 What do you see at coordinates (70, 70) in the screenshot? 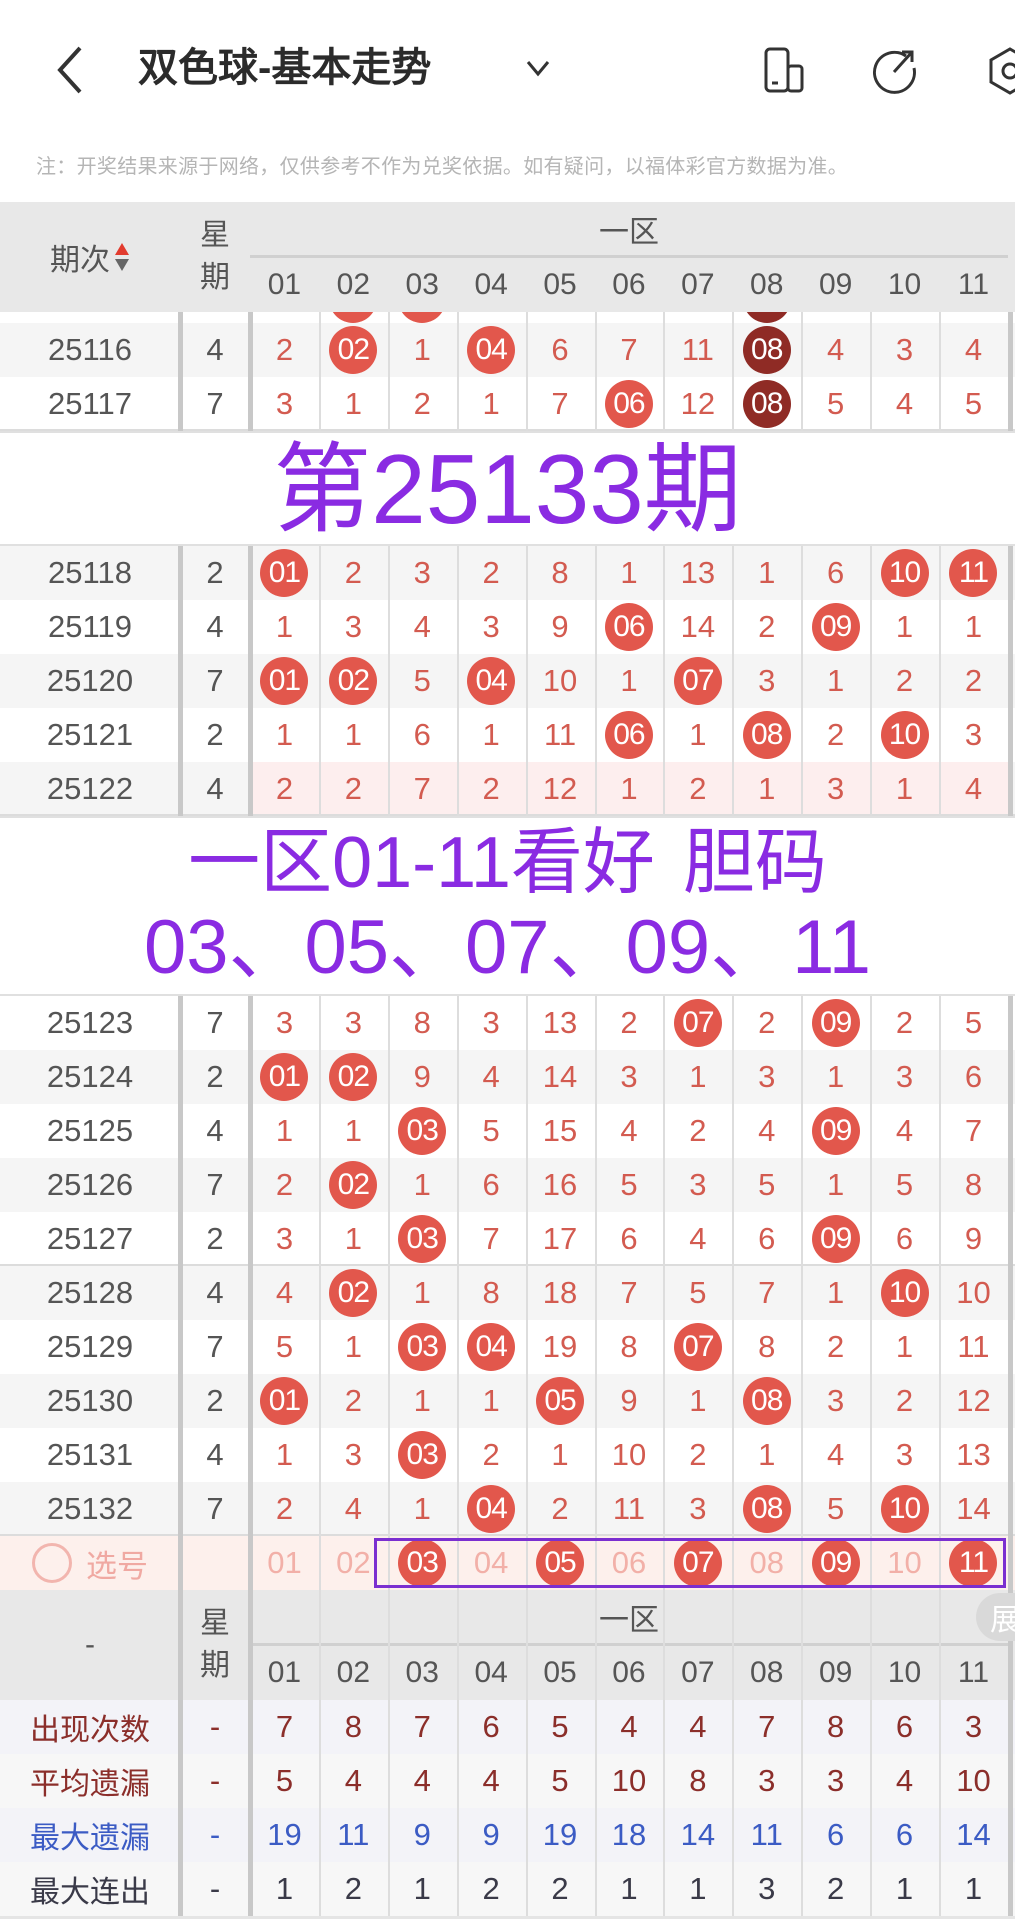
I see `back-arrow-icon` at bounding box center [70, 70].